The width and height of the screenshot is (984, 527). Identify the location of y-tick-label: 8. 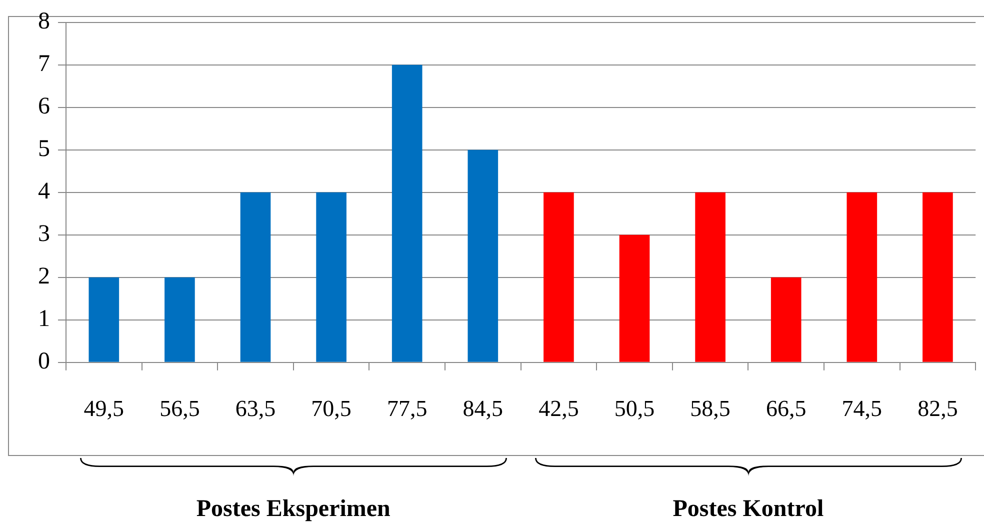
(44, 21).